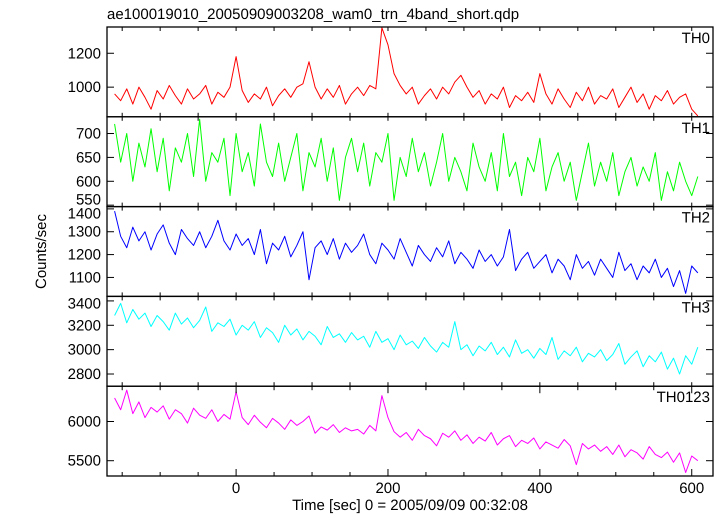  I want to click on annotation: TH2, so click(696, 218).